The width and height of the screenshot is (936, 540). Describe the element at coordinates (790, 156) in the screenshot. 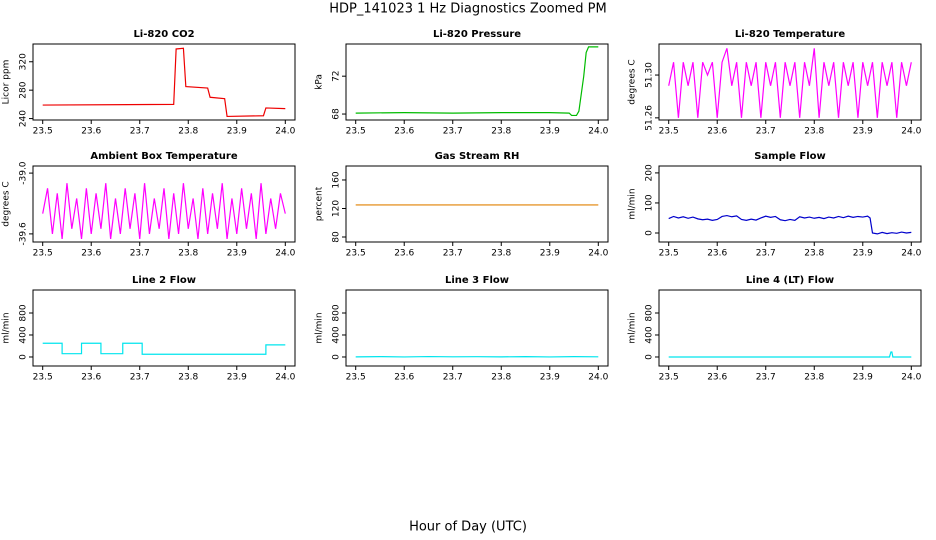

I see `panel-title: Sample Flow` at that location.